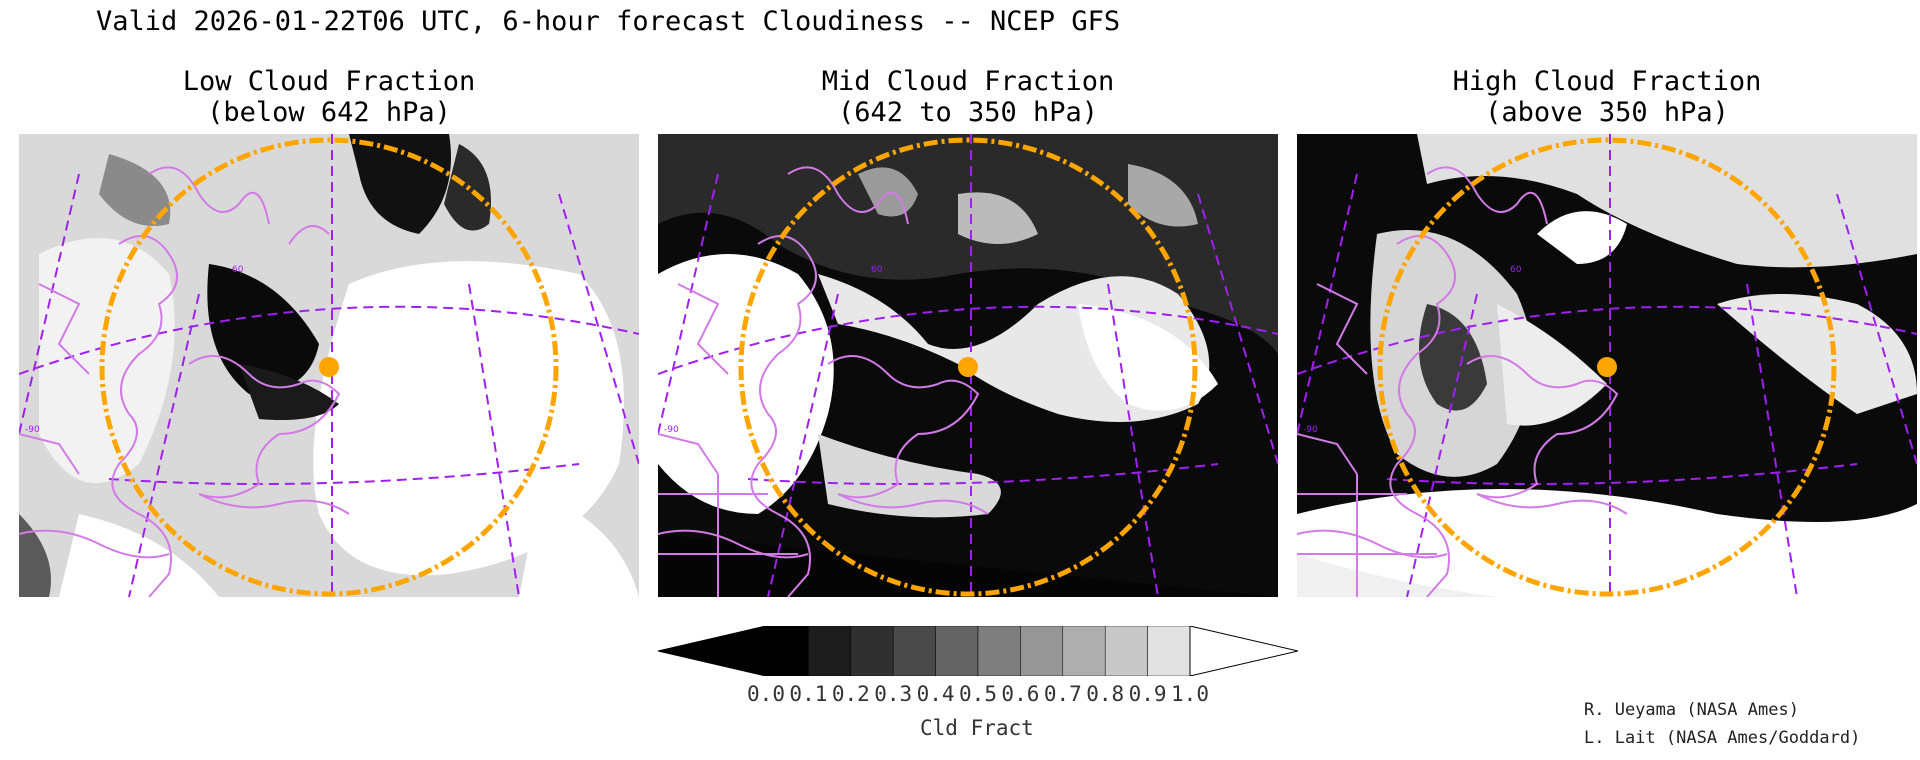 The width and height of the screenshot is (1920, 760). I want to click on panel-title-mid: Mid Cloud Fraction (642 to 350 hPa), so click(968, 97).